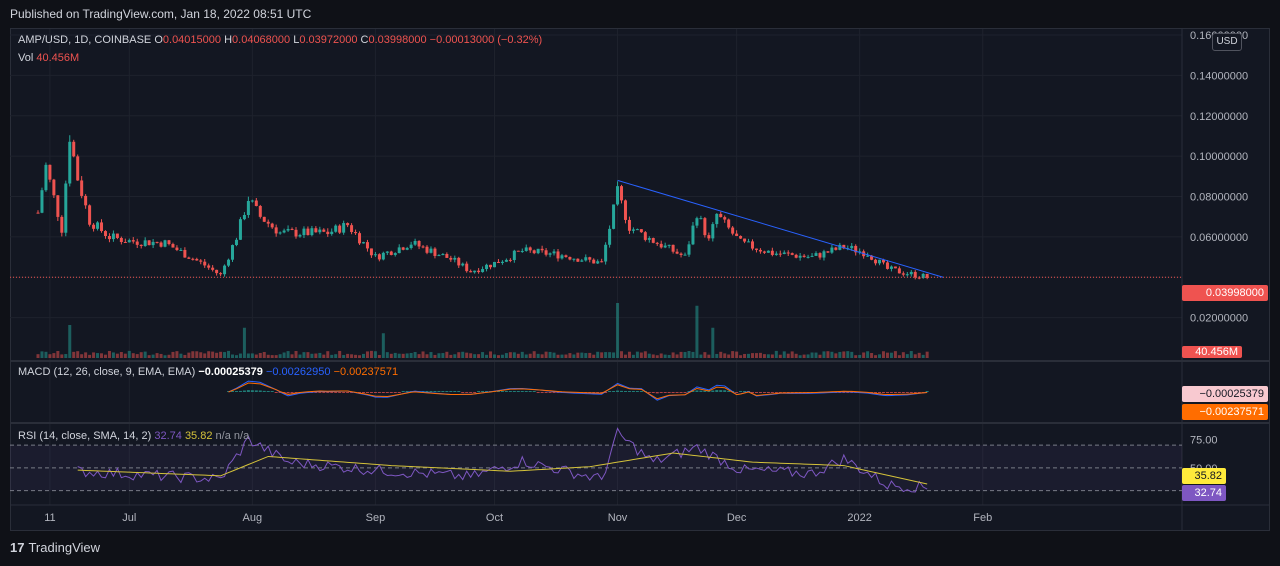 This screenshot has width=1280, height=566. Describe the element at coordinates (1225, 412) in the screenshot. I see `macd-tag-2: −0.00237571` at that location.